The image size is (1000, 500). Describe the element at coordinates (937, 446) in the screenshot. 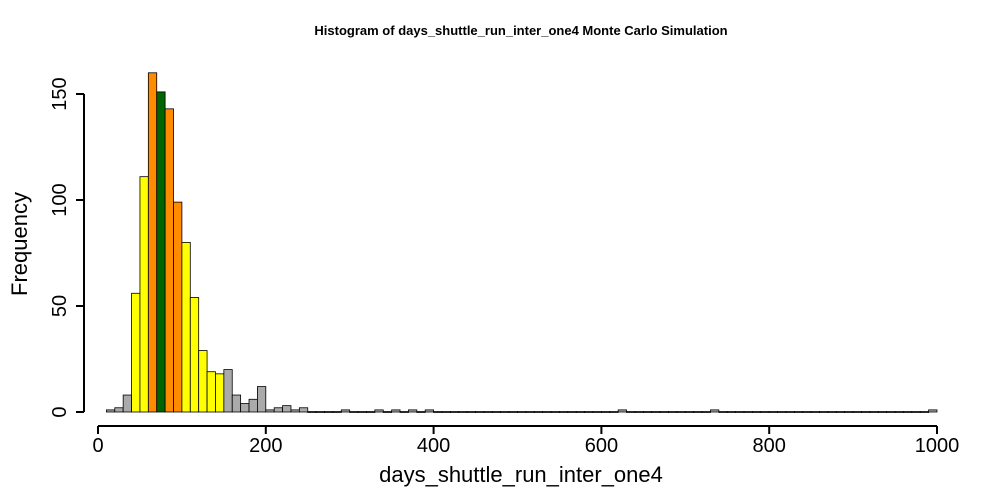

I see `x-tick-label: 1000` at that location.